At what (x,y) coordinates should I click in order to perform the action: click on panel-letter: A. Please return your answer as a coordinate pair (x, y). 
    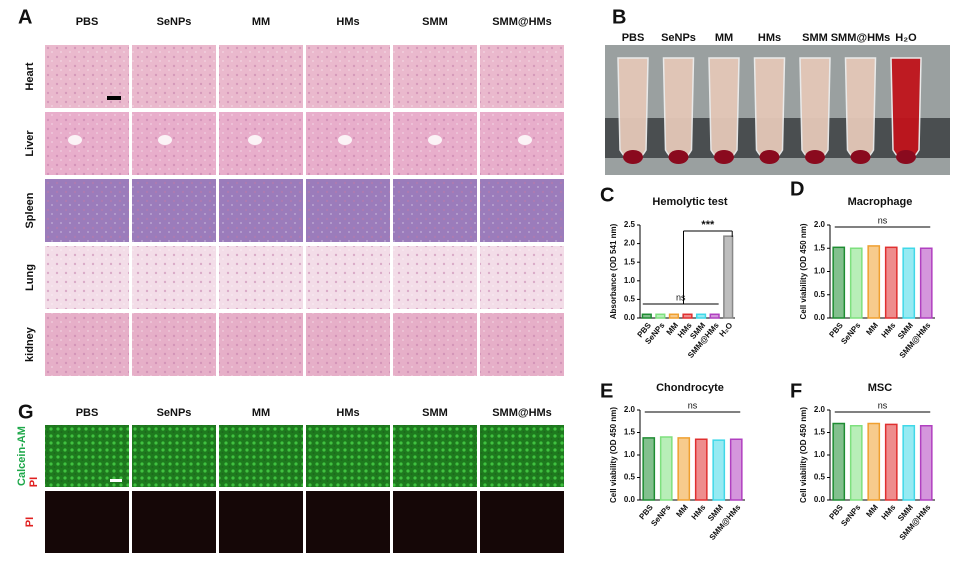
    Looking at the image, I should click on (25, 17).